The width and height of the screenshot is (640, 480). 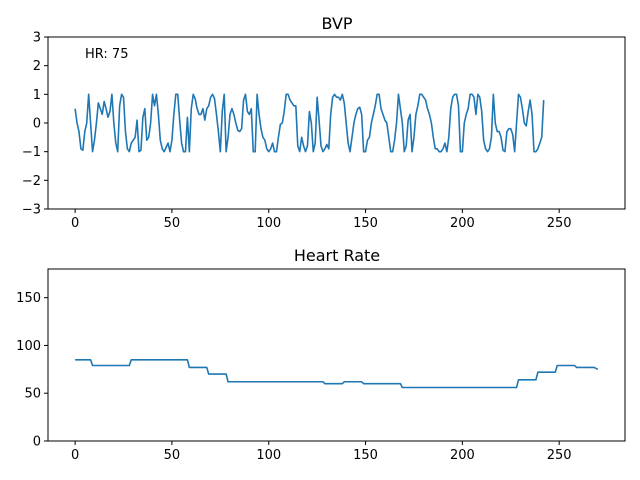 What do you see at coordinates (106, 54) in the screenshot?
I see `hr-annotation: HR: 75` at bounding box center [106, 54].